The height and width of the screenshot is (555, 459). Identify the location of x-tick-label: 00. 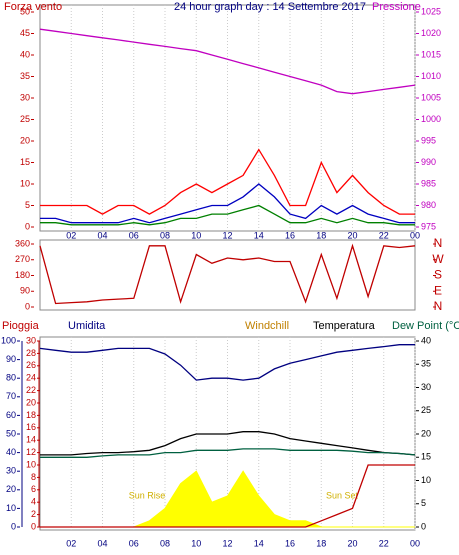
(415, 235).